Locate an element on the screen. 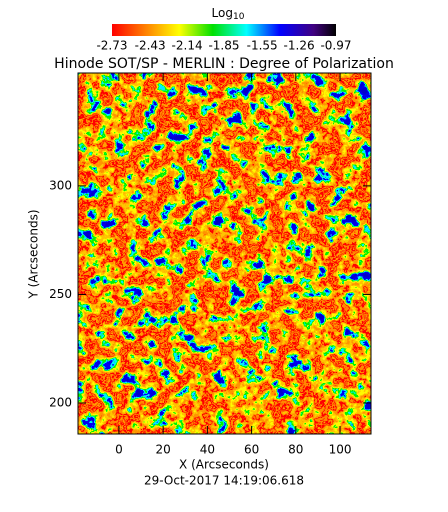  colorbar-tick-label: -1.26 is located at coordinates (299, 46).